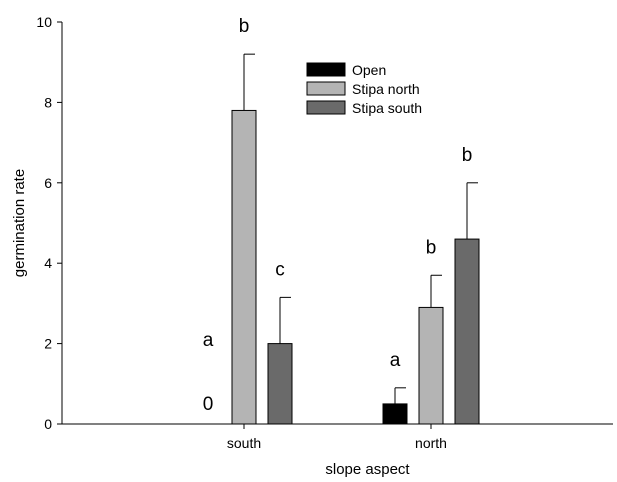  I want to click on x-axis-title: slope aspect, so click(367, 469).